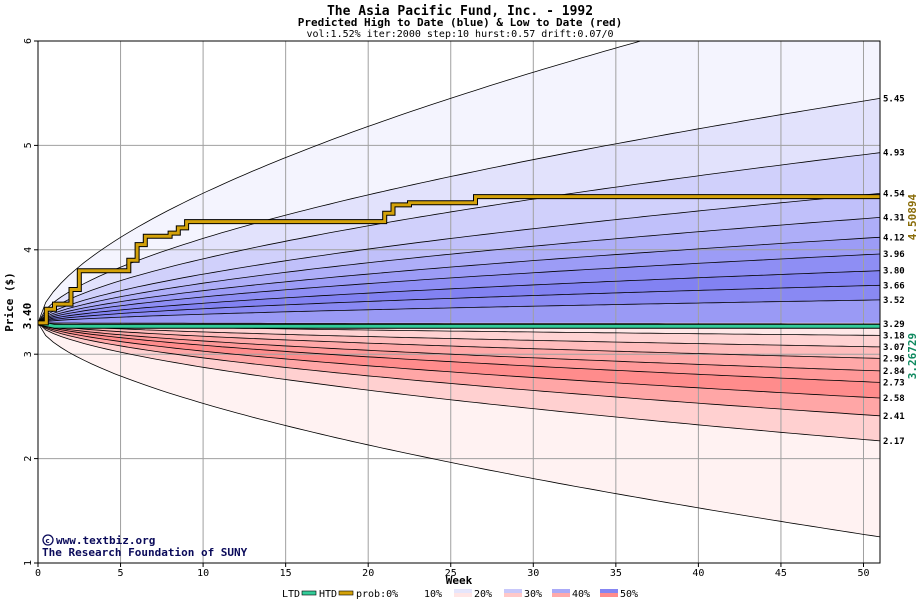 The width and height of the screenshot is (920, 600). I want to click on level-label: 2.84, so click(894, 372).